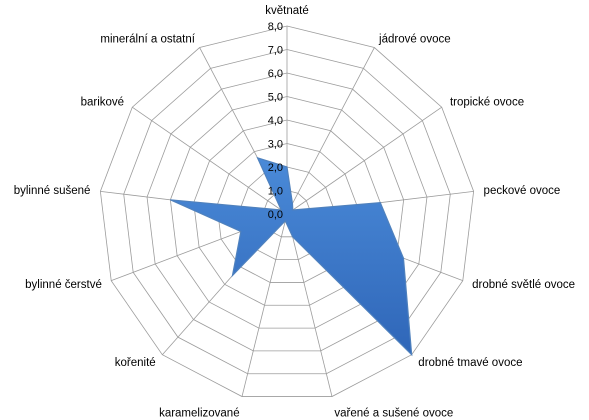  Describe the element at coordinates (52, 191) in the screenshot. I see `category-label: bylinné sušené` at that location.